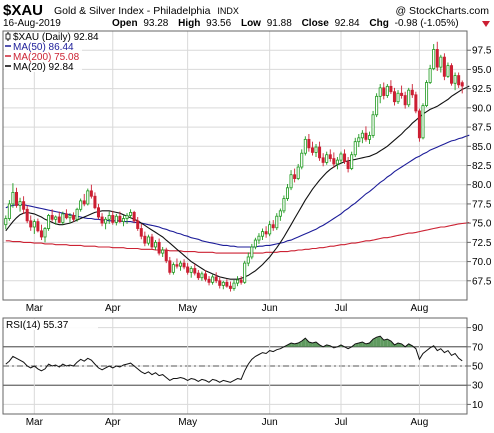 The image size is (494, 433). Describe the element at coordinates (442, 11) in the screenshot. I see `watermark: @ StockCharts.com` at that location.